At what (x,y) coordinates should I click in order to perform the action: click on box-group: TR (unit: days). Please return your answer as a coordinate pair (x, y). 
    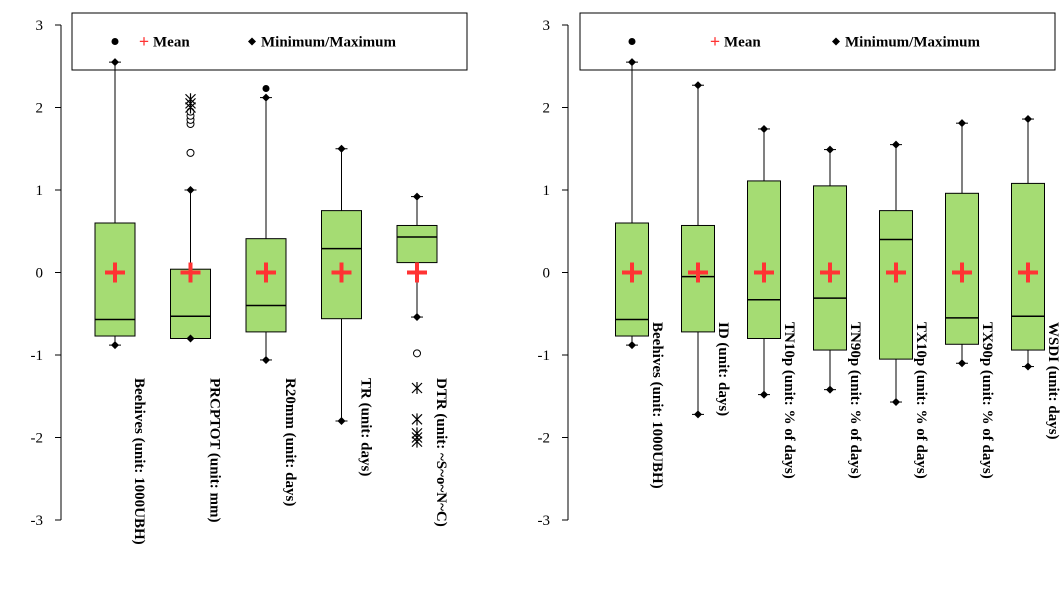
    Looking at the image, I should click on (347, 310).